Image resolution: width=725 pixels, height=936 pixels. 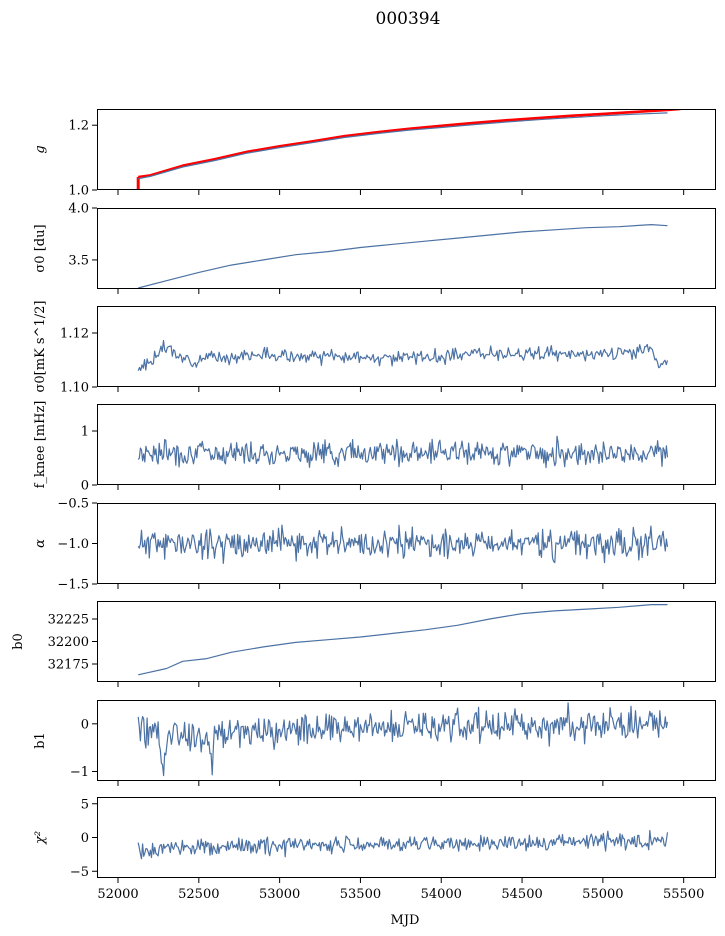 I want to click on y-tick-label: 1.2, so click(x=78, y=126).